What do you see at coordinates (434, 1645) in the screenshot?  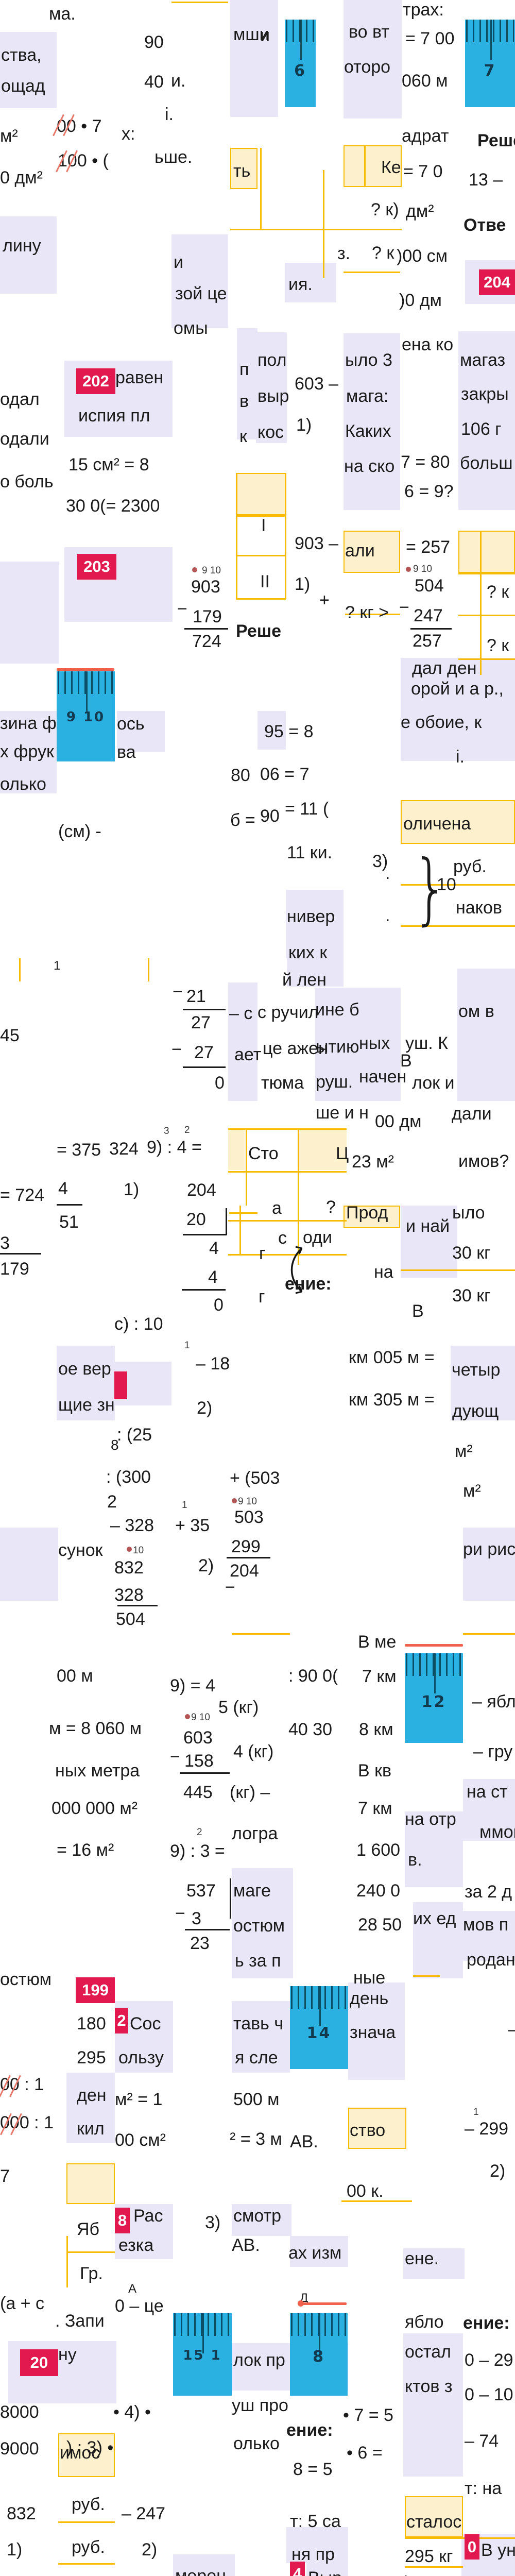 I see `red-marker-line` at bounding box center [434, 1645].